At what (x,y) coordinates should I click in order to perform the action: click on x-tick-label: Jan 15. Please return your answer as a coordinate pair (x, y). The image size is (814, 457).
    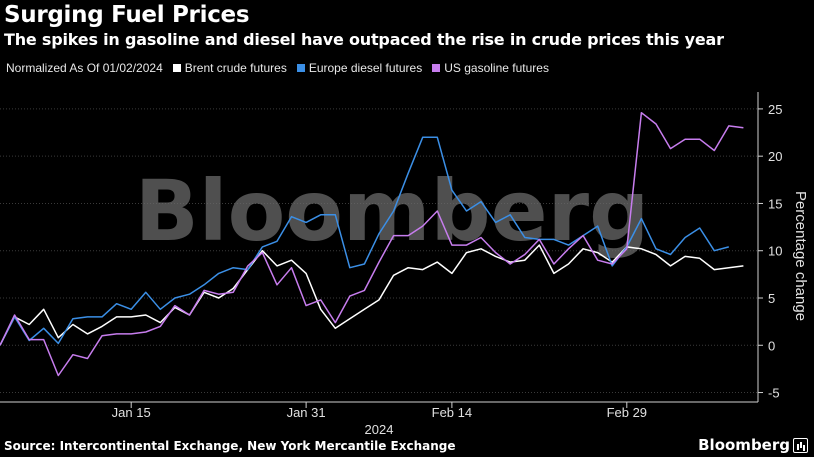
    Looking at the image, I should click on (131, 412).